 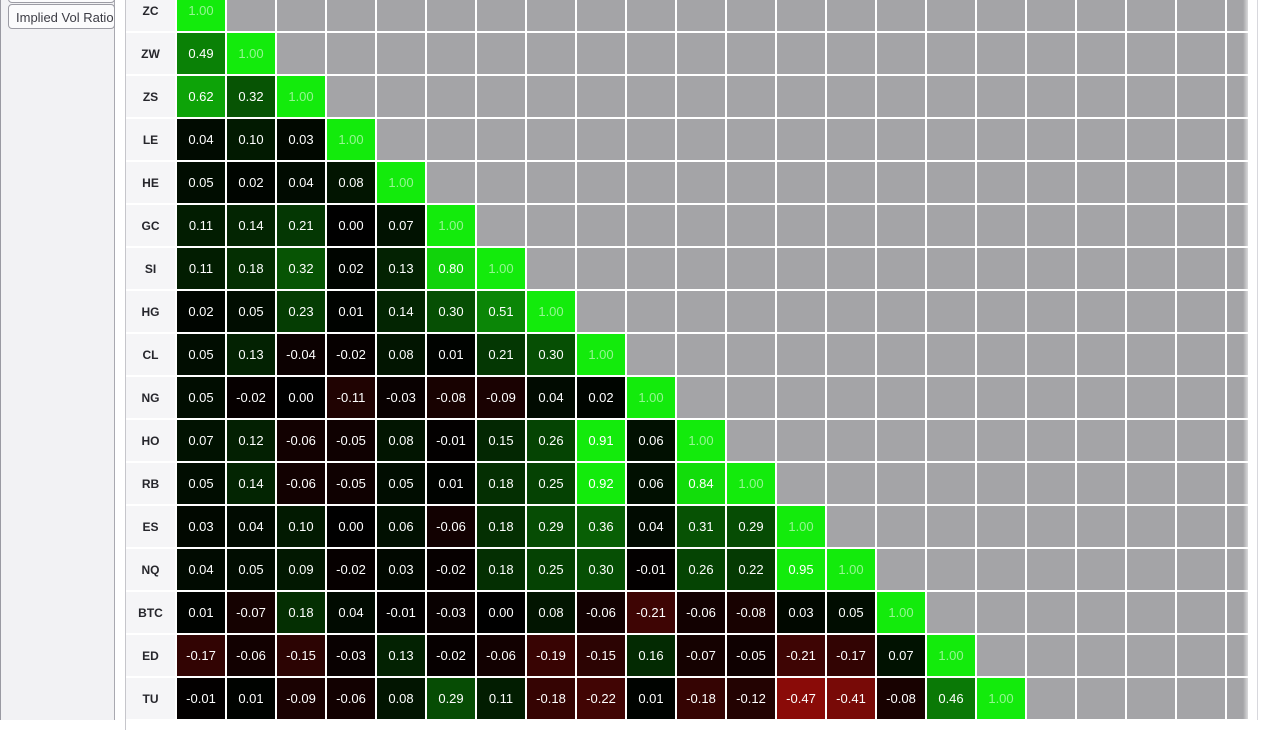 I want to click on corr-cell-ed-cl: -0.15, so click(x=601, y=655).